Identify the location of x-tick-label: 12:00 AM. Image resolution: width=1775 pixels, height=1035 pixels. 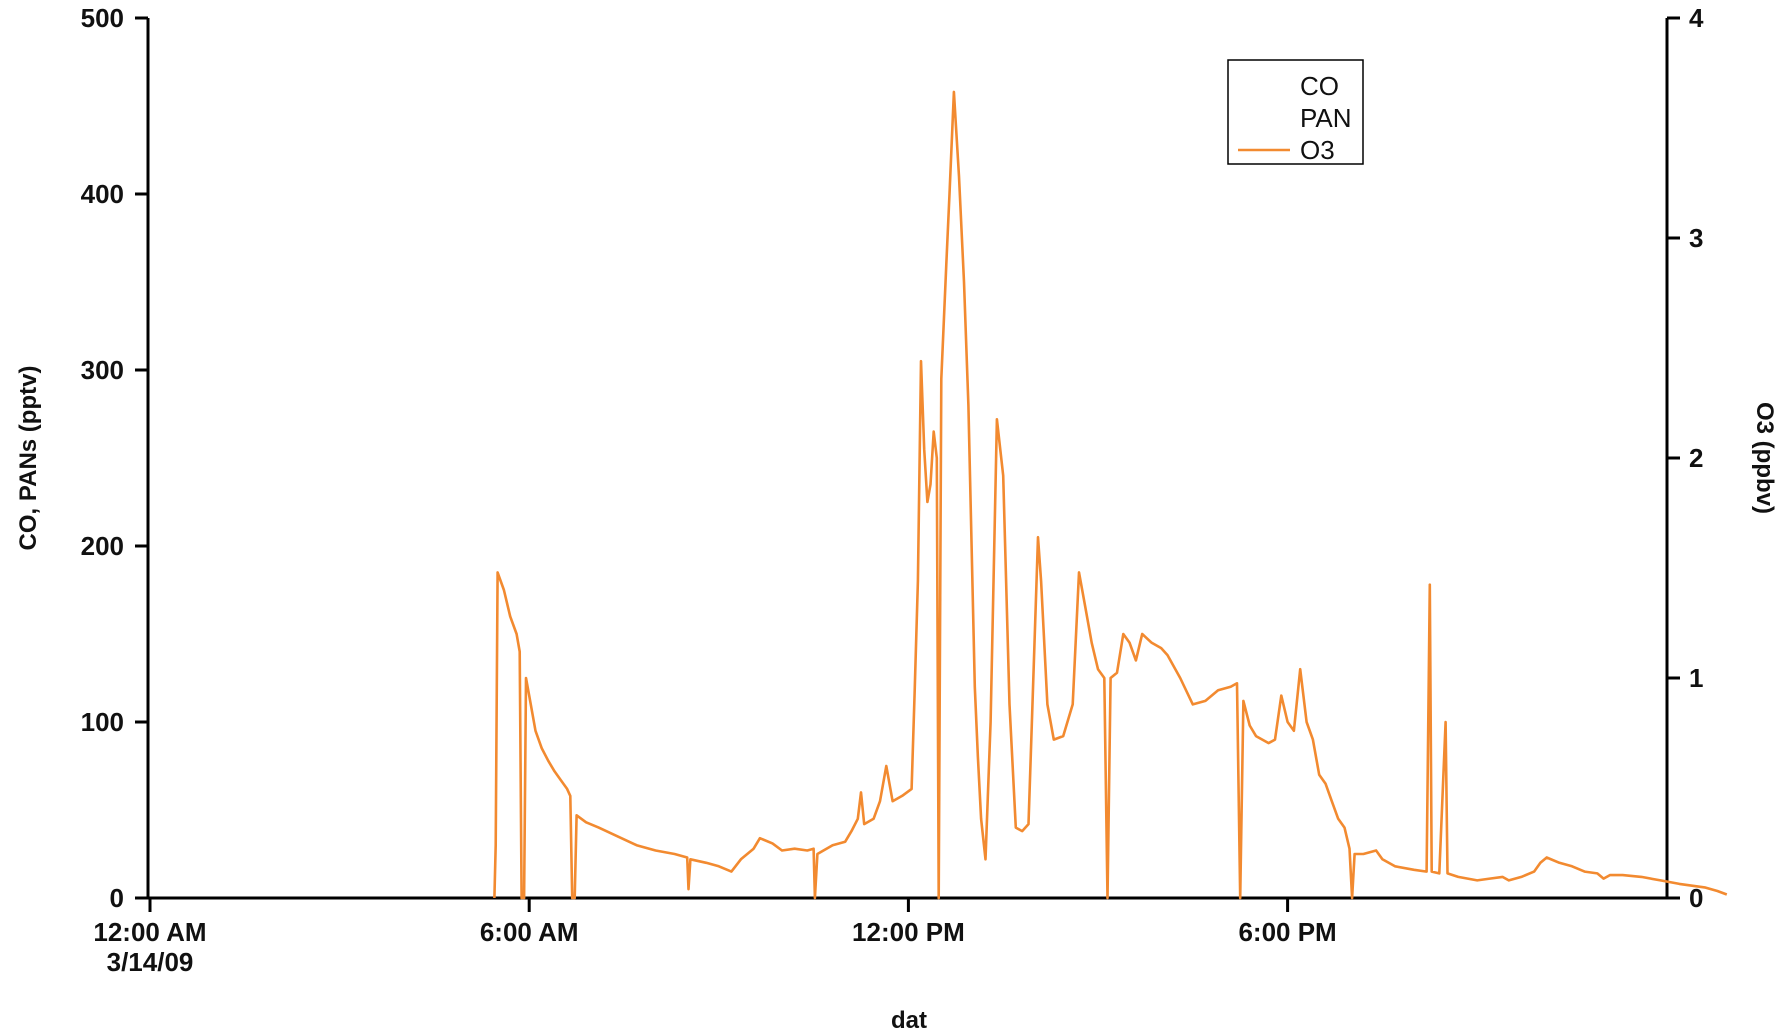
(149, 932).